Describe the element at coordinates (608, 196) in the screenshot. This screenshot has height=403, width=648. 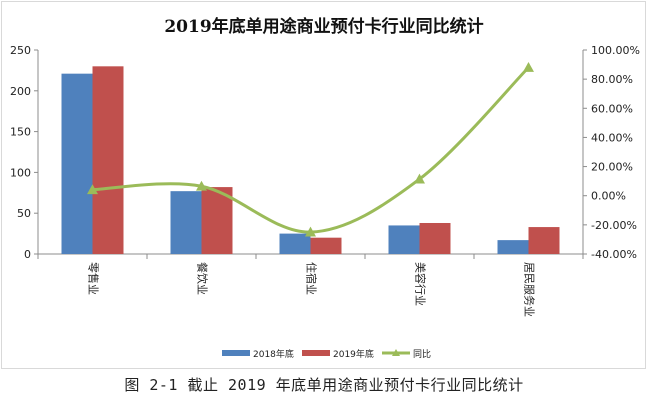
I see `y2-tick-label: 0.00%` at that location.